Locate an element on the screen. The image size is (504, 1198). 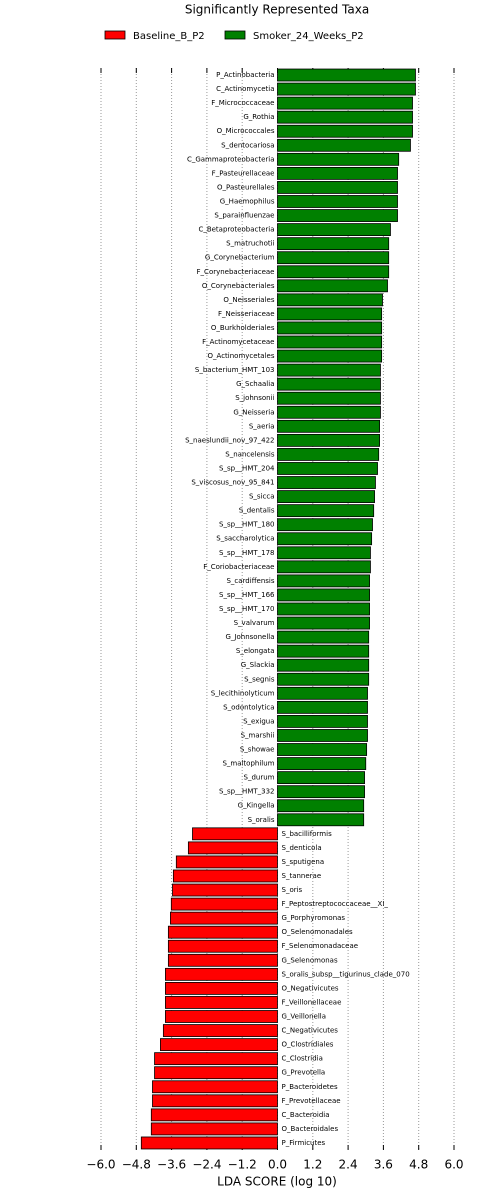
bar-label: S_oralis is located at coordinates (261, 820).